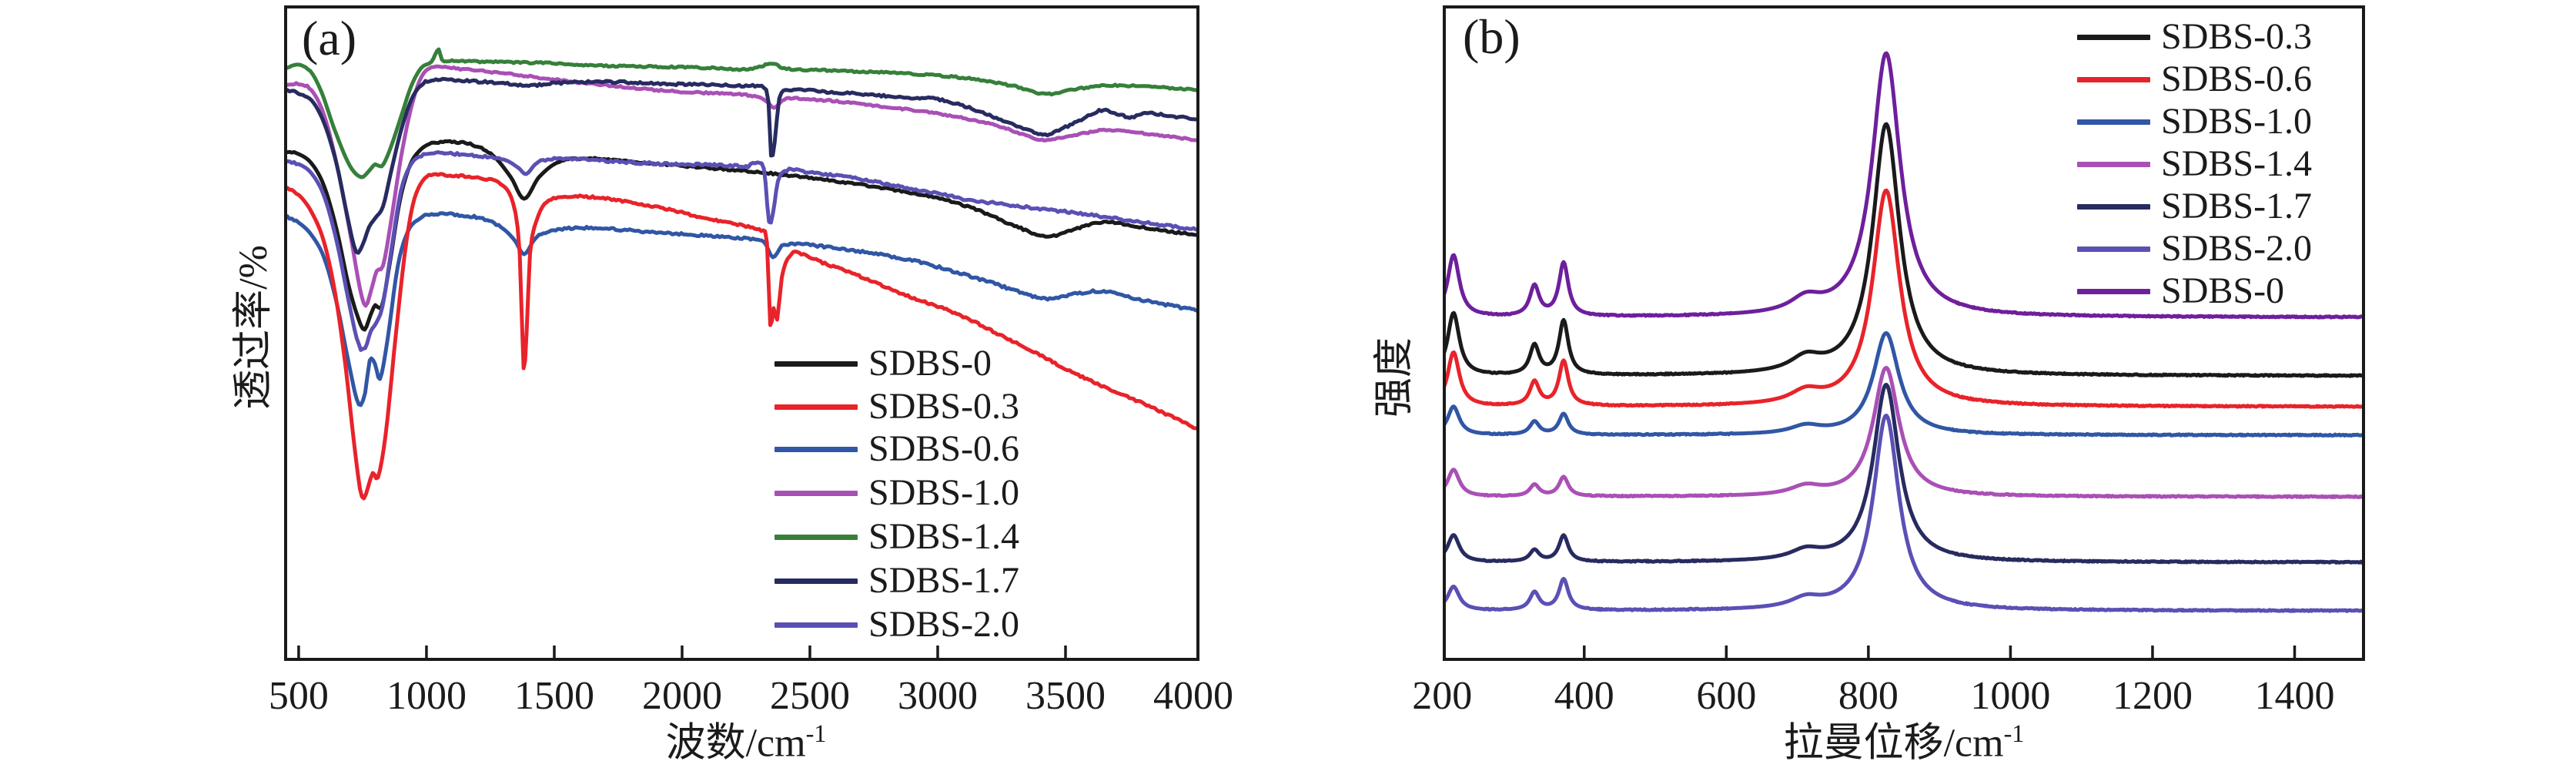  What do you see at coordinates (254, 328) in the screenshot?
I see `panel-a-y-axis-title: 透过率/%` at bounding box center [254, 328].